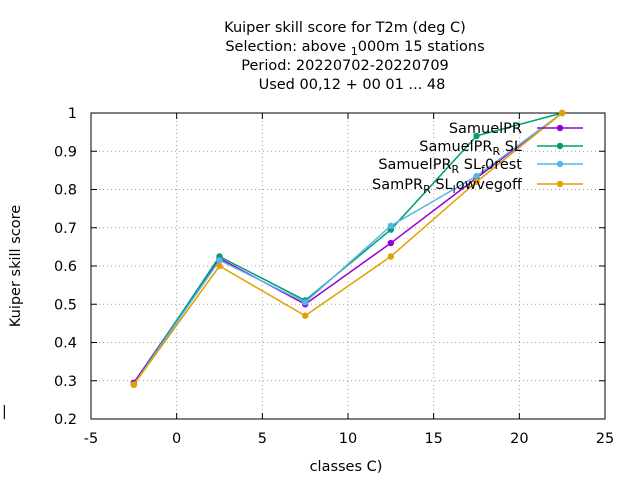  Describe the element at coordinates (450, 166) in the screenshot. I see `legend-label-3: SamuelPRR SLf0rest` at that location.